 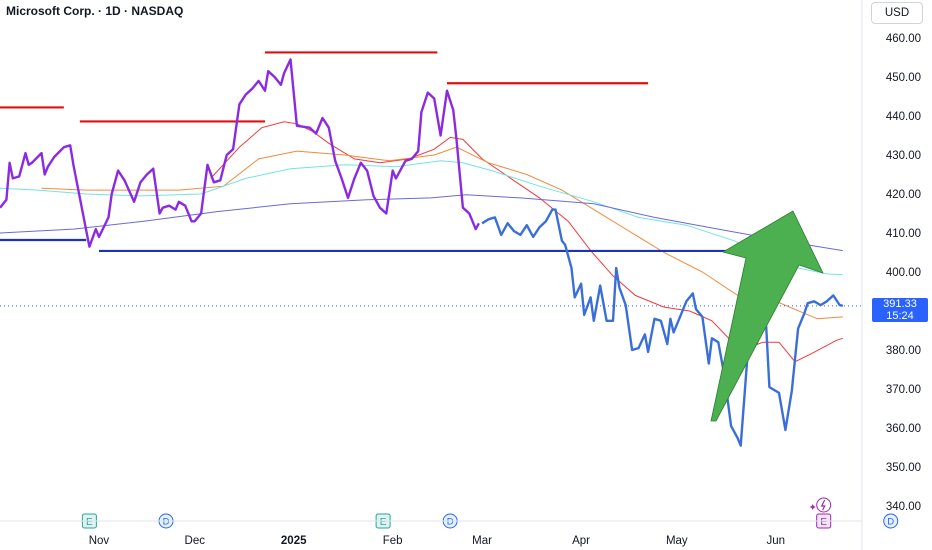 What do you see at coordinates (95, 11) in the screenshot?
I see `chart-title: Microsoft Corp. · 1D · NASDAQ` at bounding box center [95, 11].